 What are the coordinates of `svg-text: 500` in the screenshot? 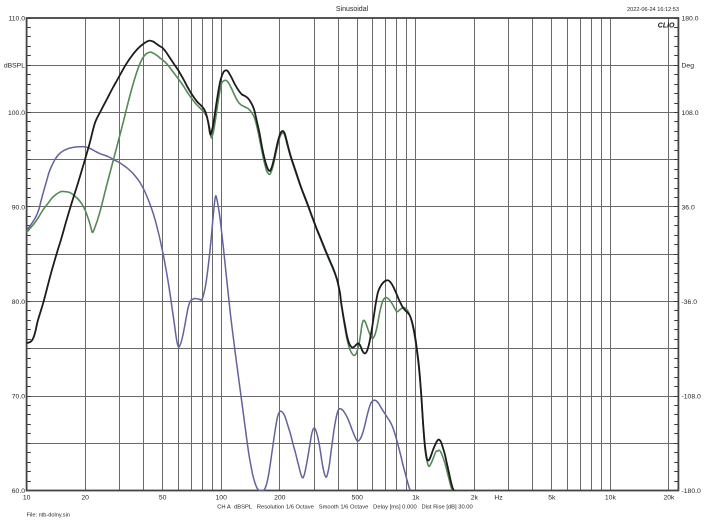 It's located at (358, 498).